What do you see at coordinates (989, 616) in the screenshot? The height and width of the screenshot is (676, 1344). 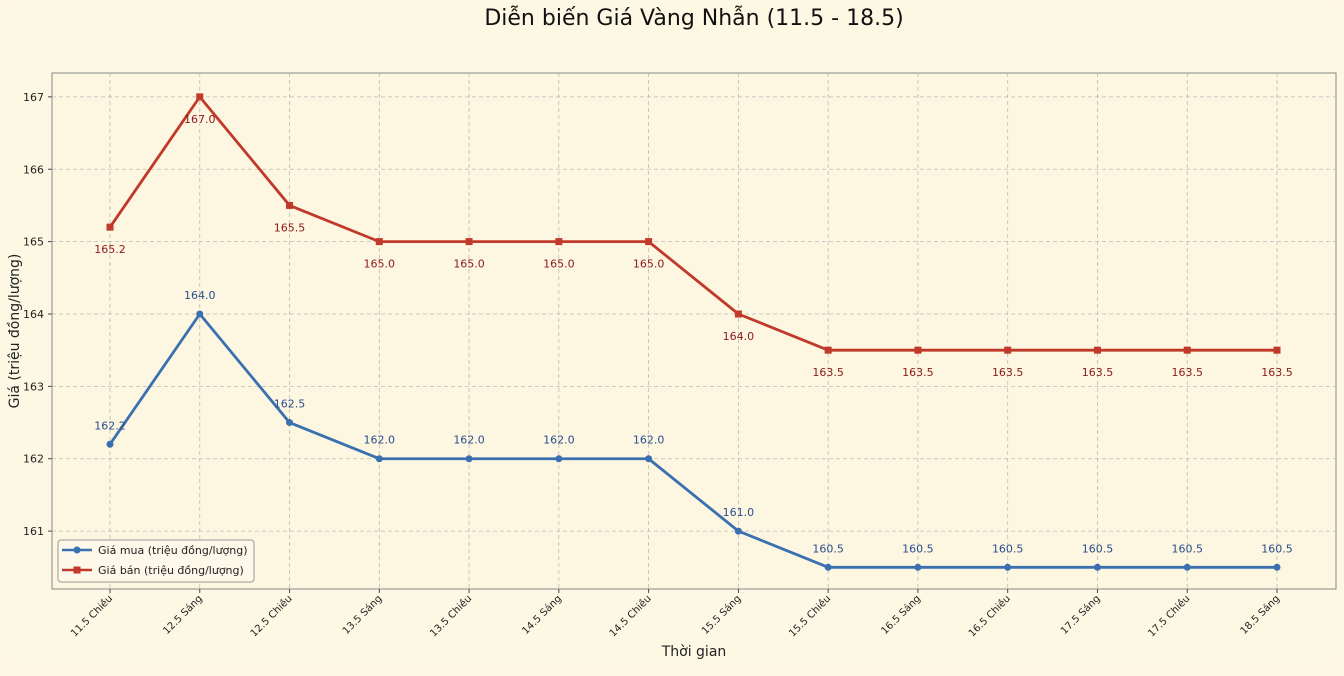 I see `x-tick-label: 16.5 Chiều` at bounding box center [989, 616].